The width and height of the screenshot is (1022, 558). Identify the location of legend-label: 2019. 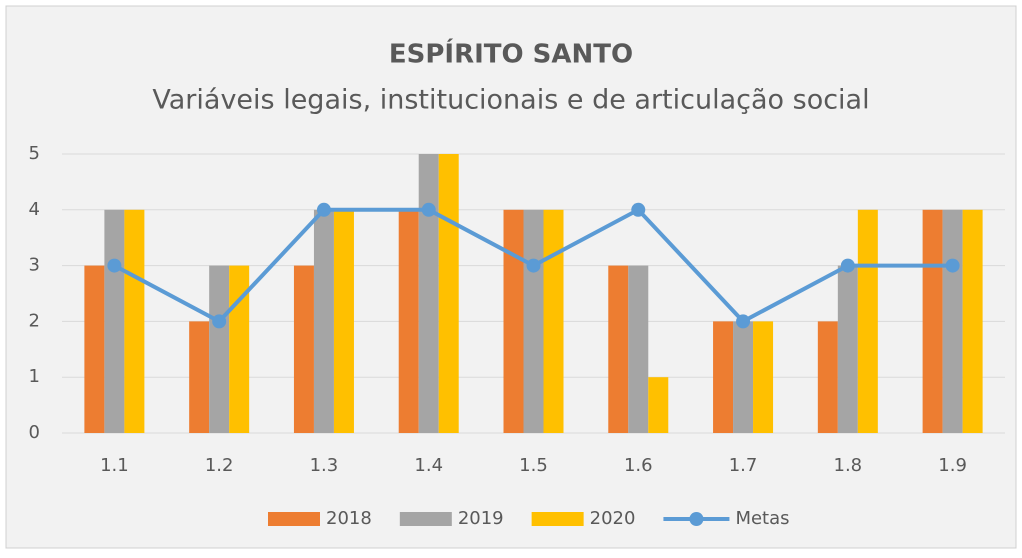
(481, 518).